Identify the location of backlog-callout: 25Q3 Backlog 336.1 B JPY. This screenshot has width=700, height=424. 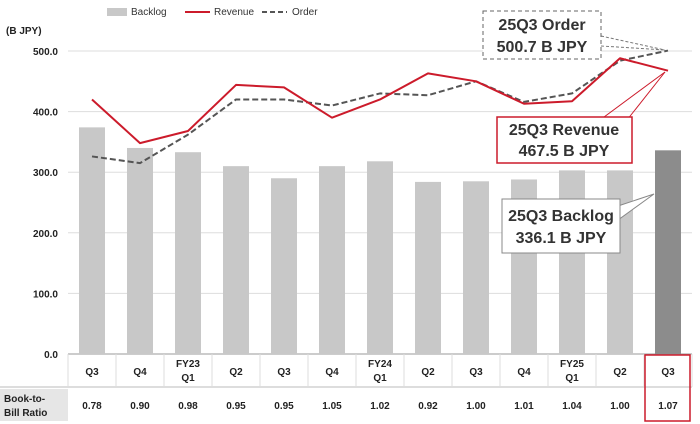
(578, 223).